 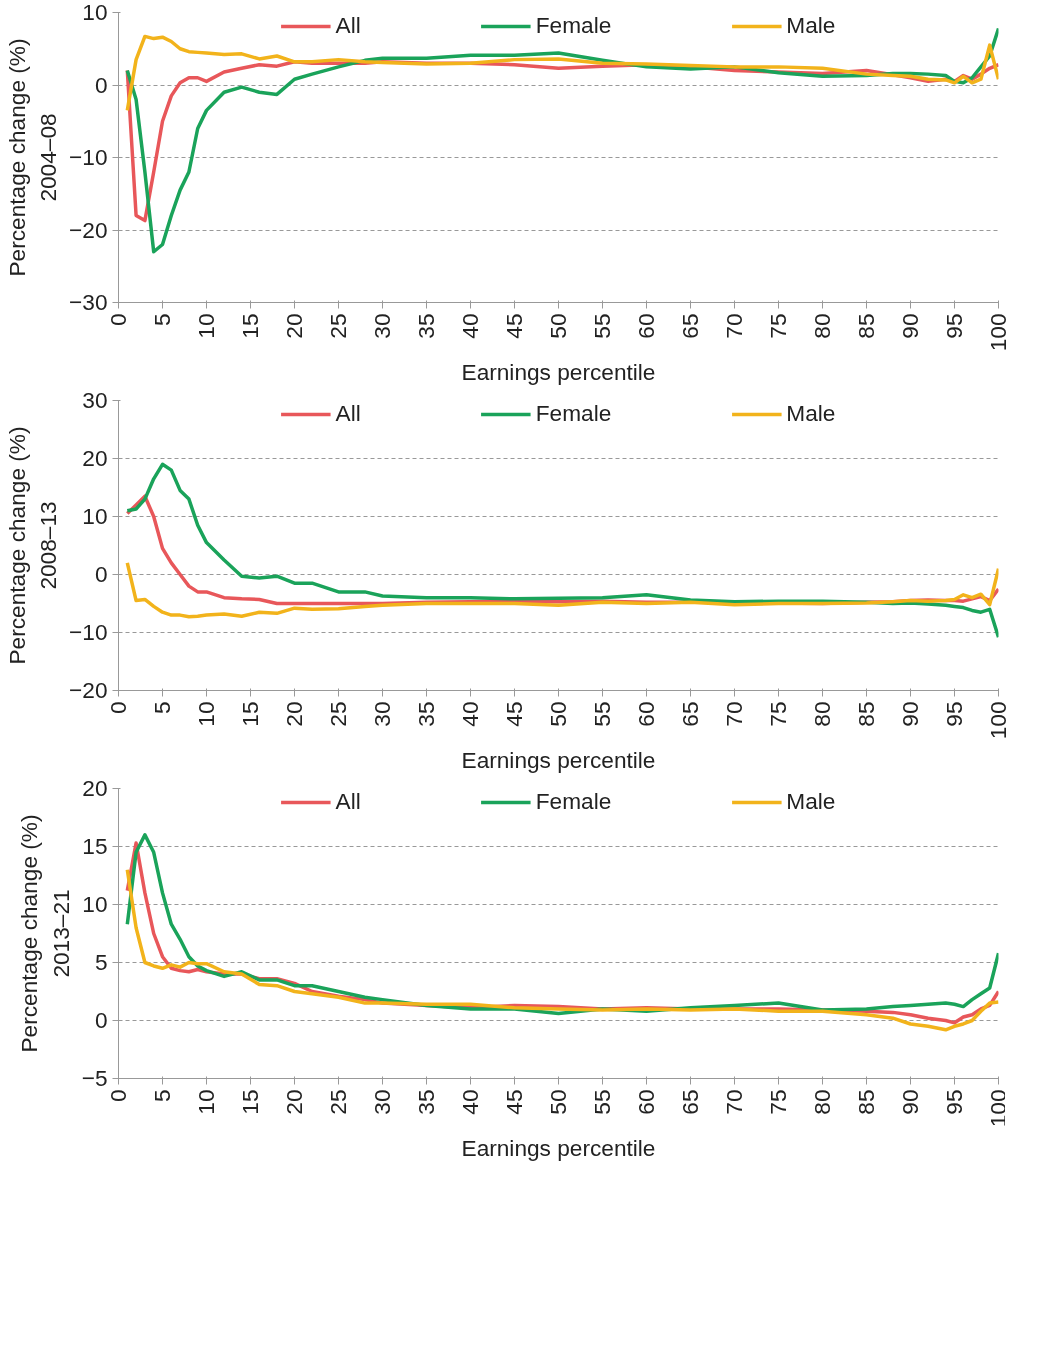 I want to click on y-axis-title: Percentage change (%) 2013–21, so click(x=45, y=933).